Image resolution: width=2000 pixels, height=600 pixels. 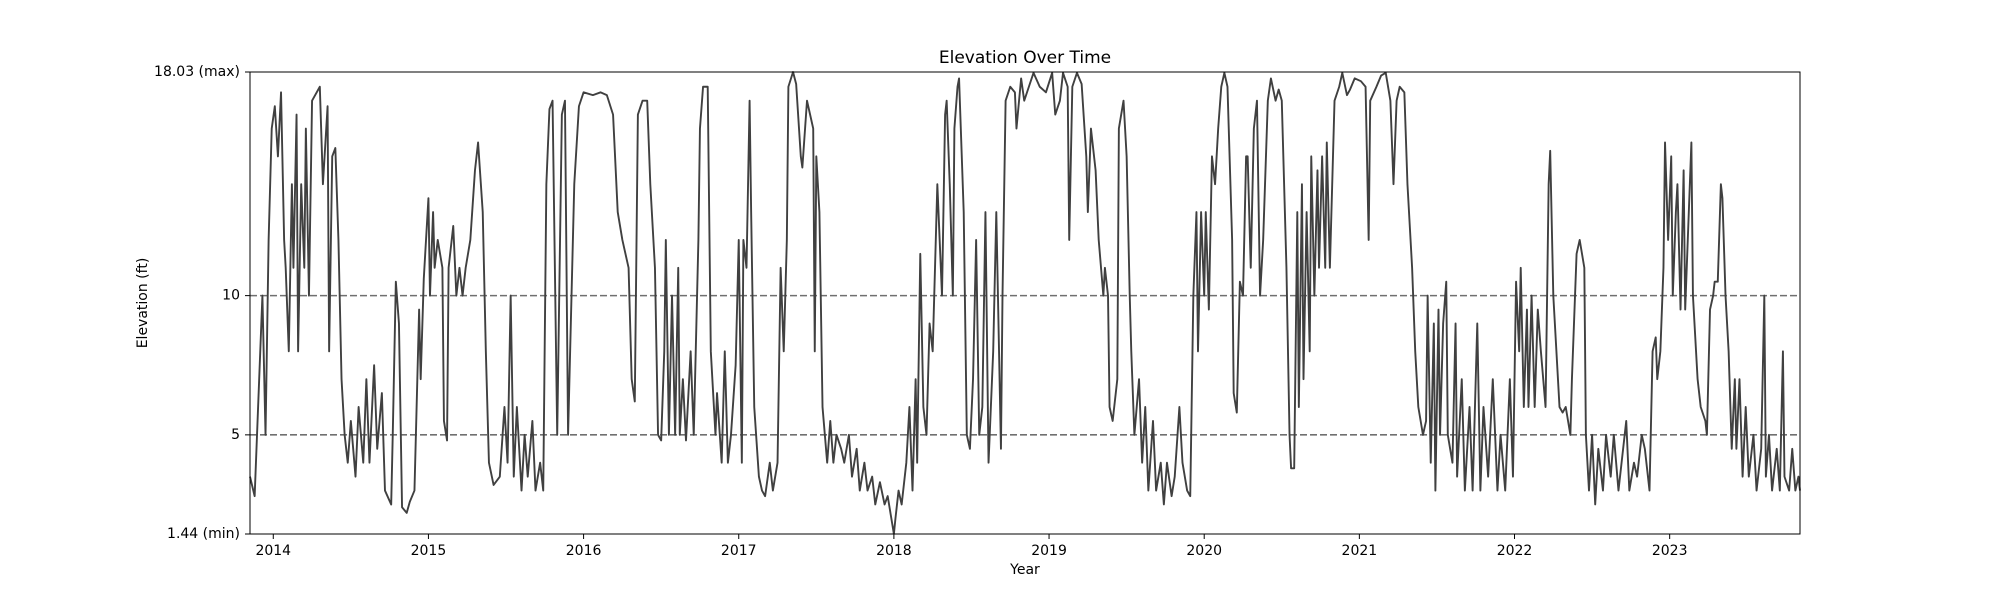 What do you see at coordinates (1360, 551) in the screenshot?
I see `x-tick-label: 2021` at bounding box center [1360, 551].